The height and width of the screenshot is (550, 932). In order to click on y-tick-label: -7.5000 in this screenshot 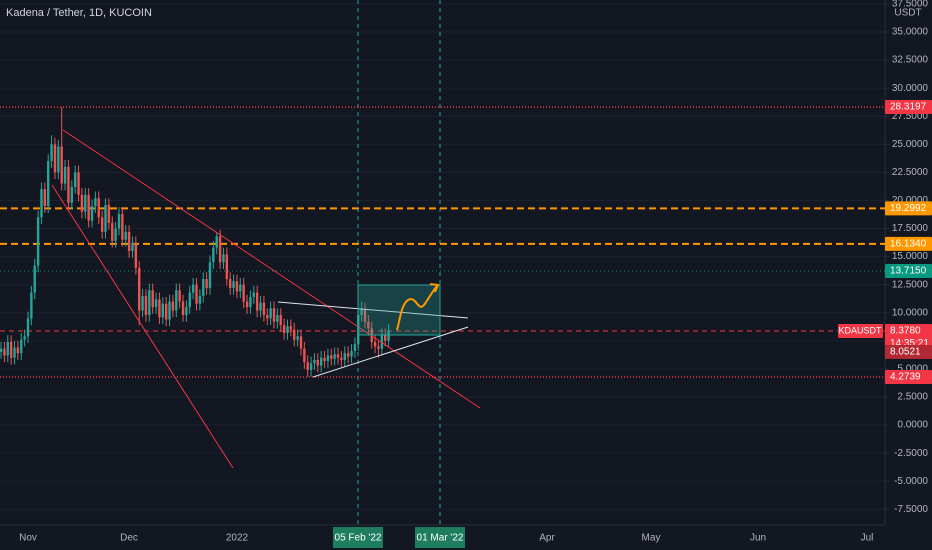, I will do `click(911, 509)`.